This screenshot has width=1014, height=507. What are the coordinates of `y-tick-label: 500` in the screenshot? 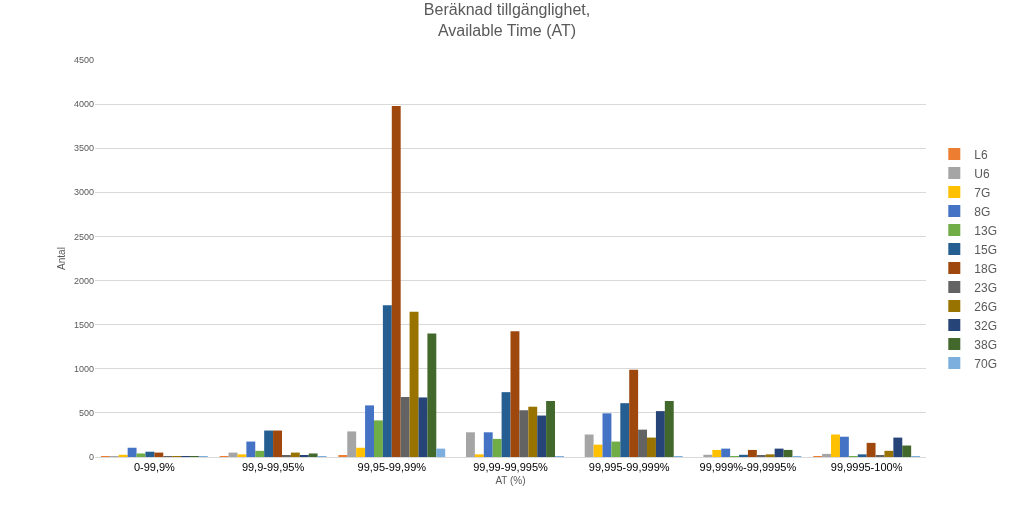 It's located at (86, 413).